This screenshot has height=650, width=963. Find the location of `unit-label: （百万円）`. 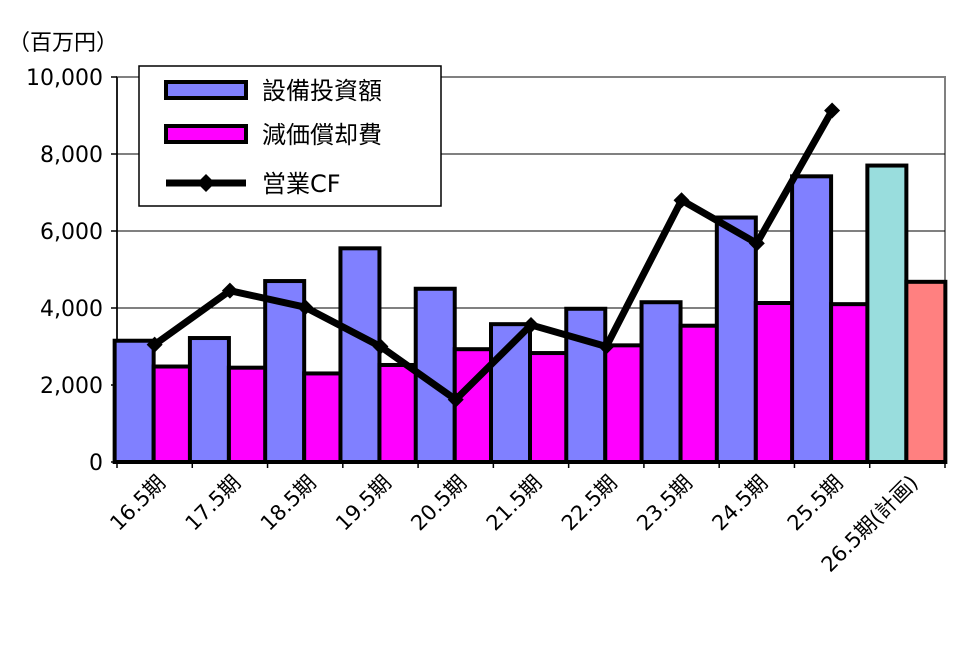

unit-label: （百万円） is located at coordinates (63, 43).